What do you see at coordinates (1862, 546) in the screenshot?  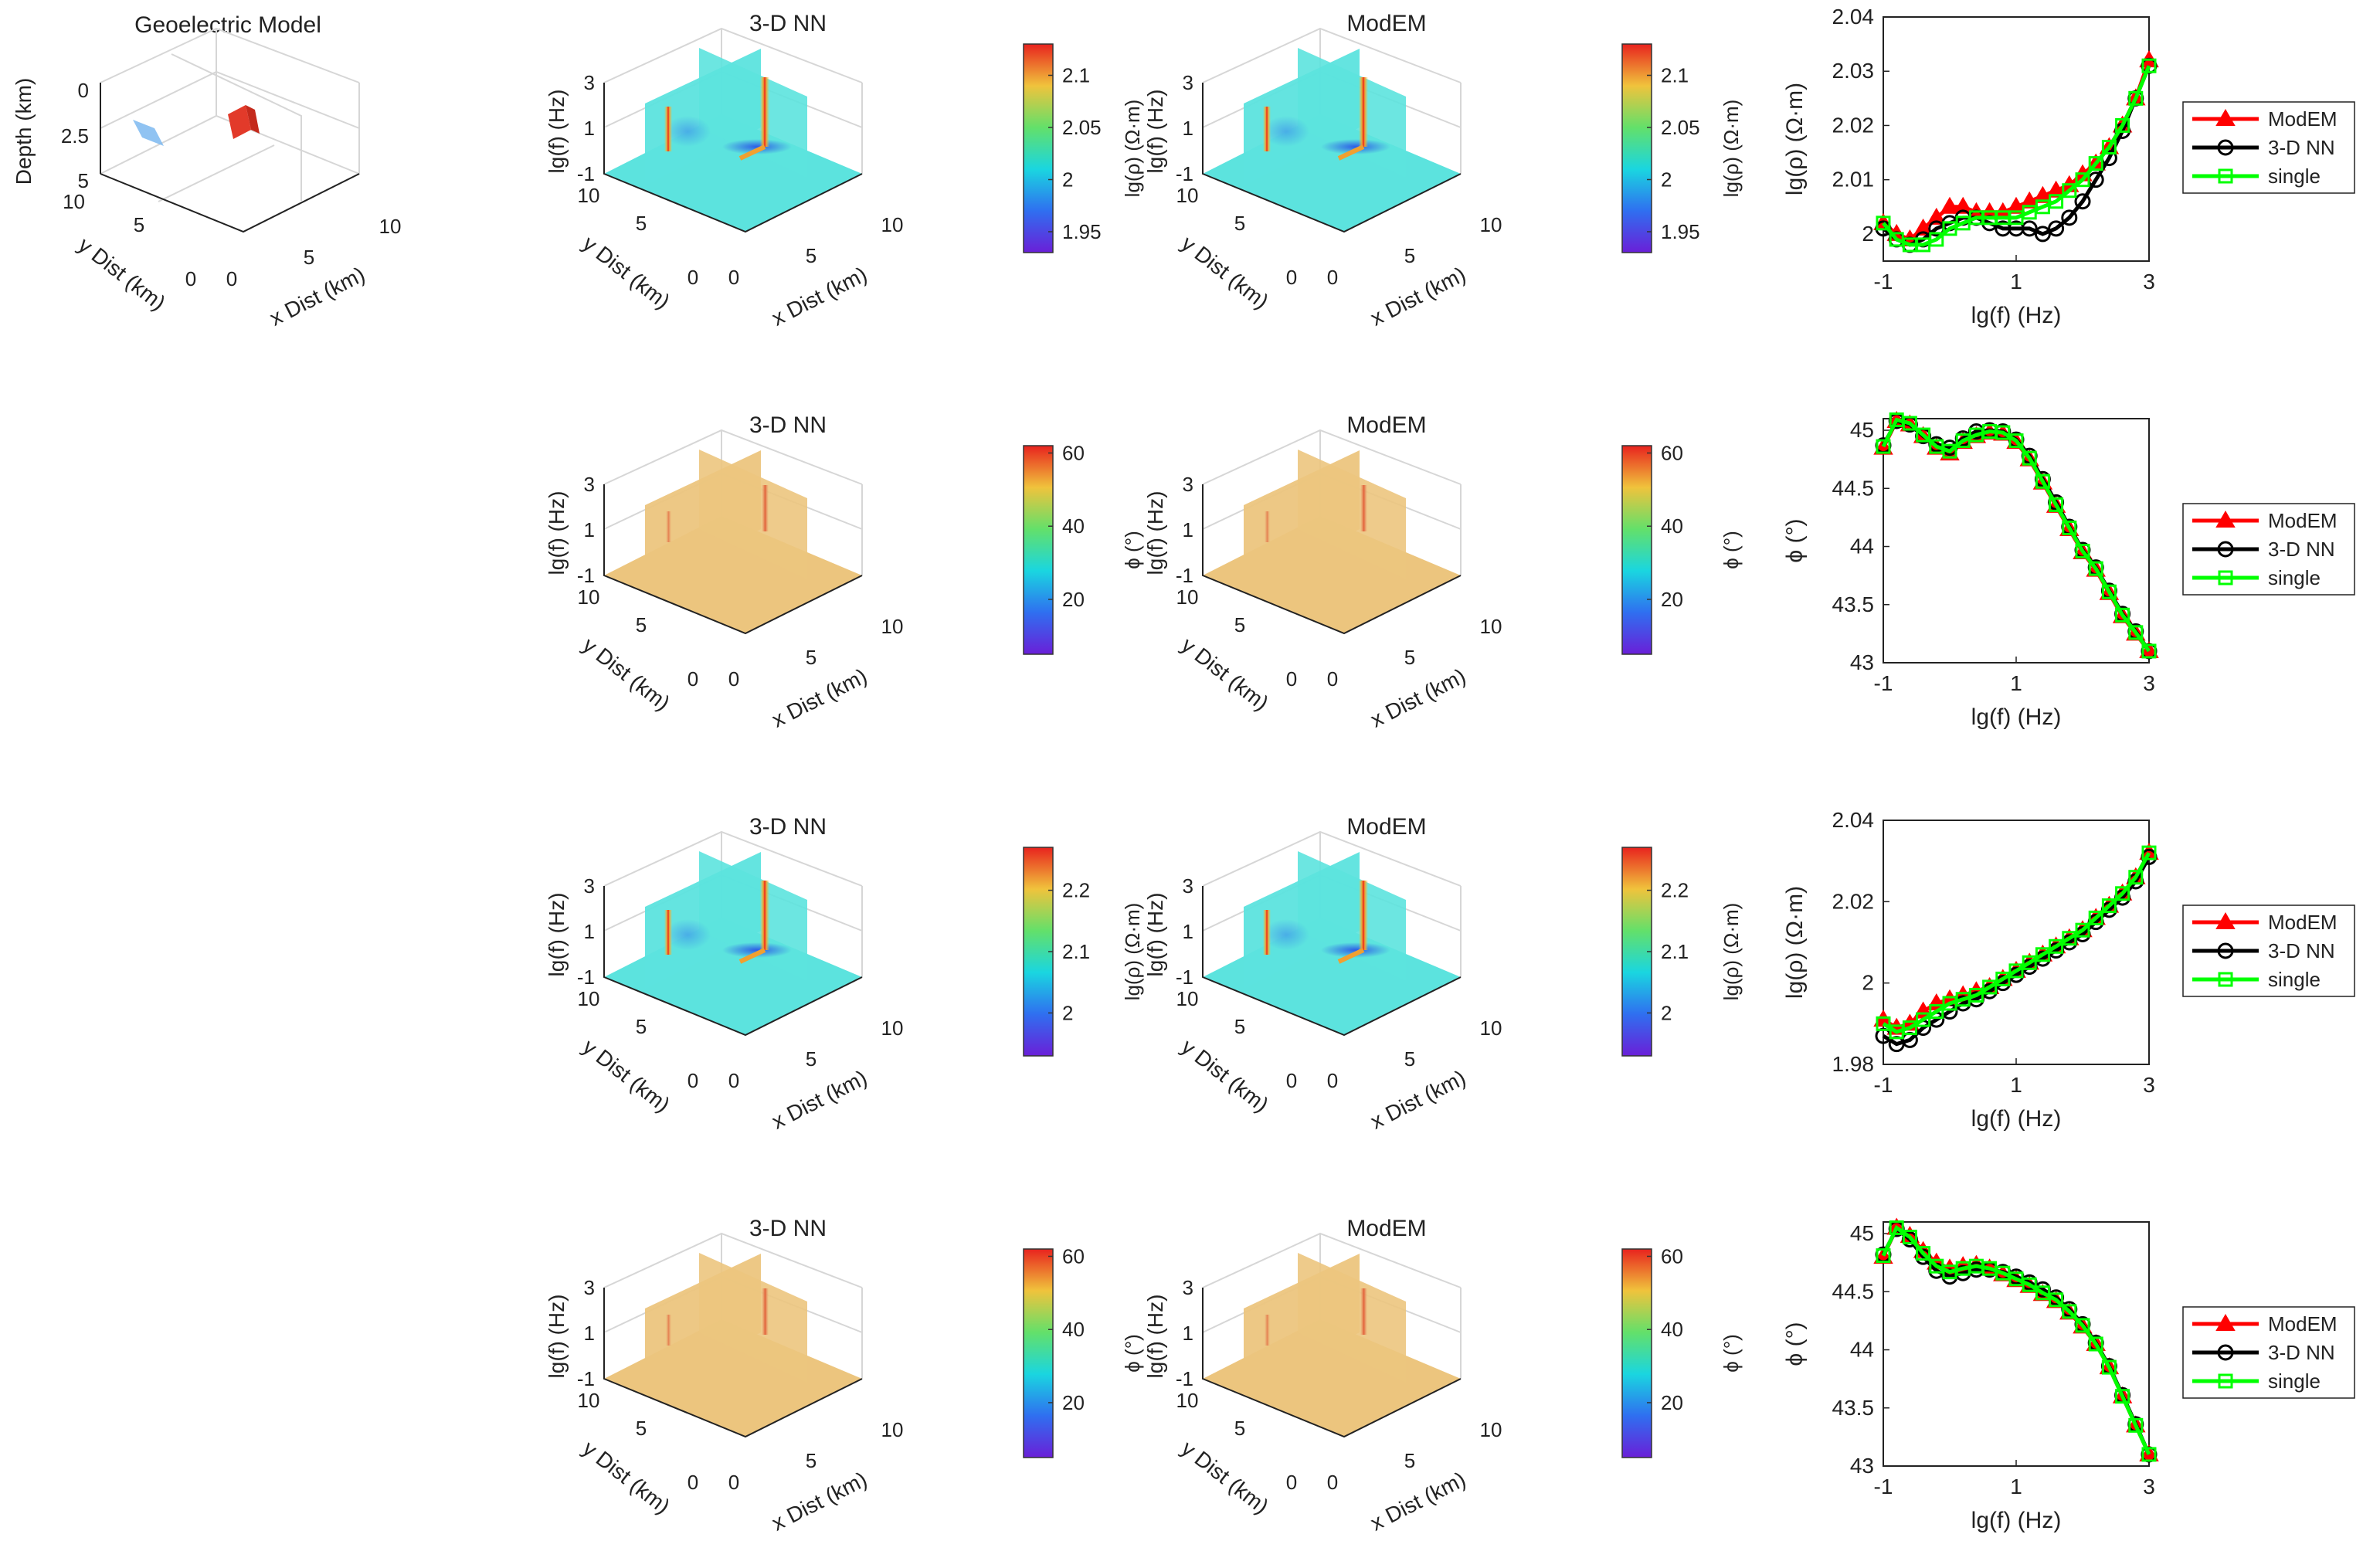 I see `y-tick-label: 44` at bounding box center [1862, 546].